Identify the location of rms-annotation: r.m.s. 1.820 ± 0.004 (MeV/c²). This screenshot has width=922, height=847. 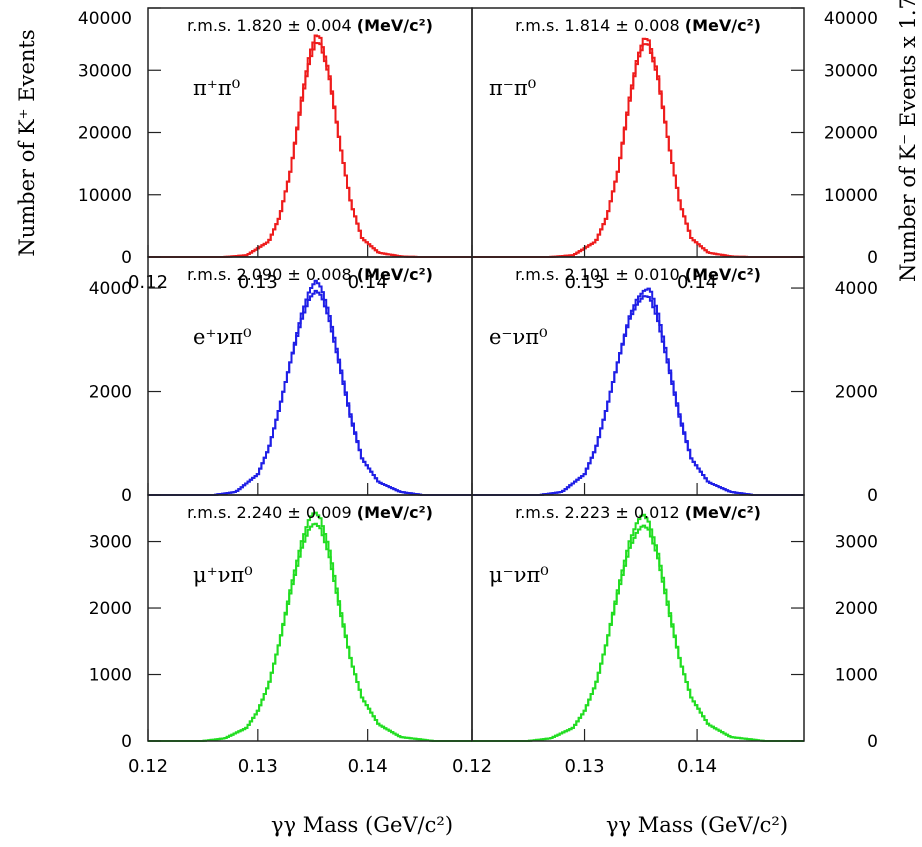
(310, 25).